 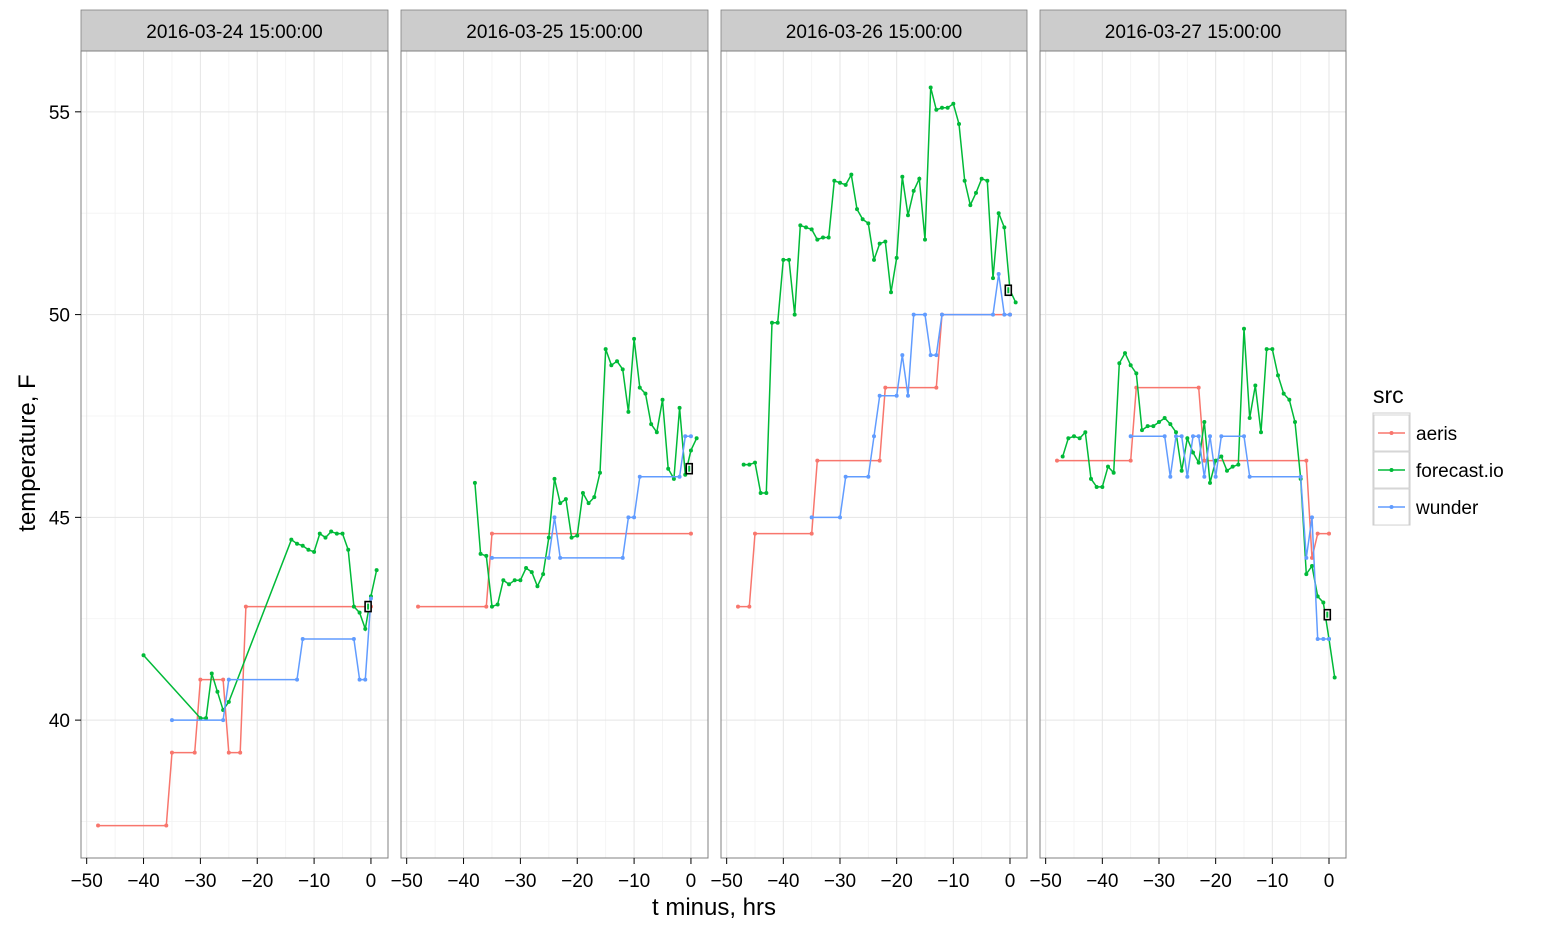 I want to click on legend-label: forecast.io, so click(x=1460, y=471).